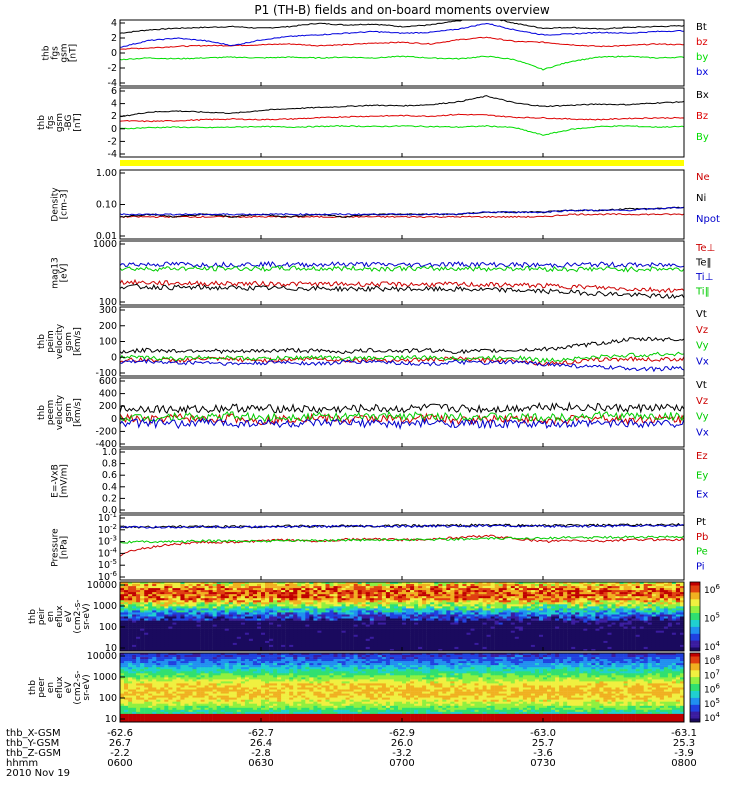 This screenshot has width=750, height=800. Describe the element at coordinates (695, 594) in the screenshot. I see `colorbar-segment` at that location.